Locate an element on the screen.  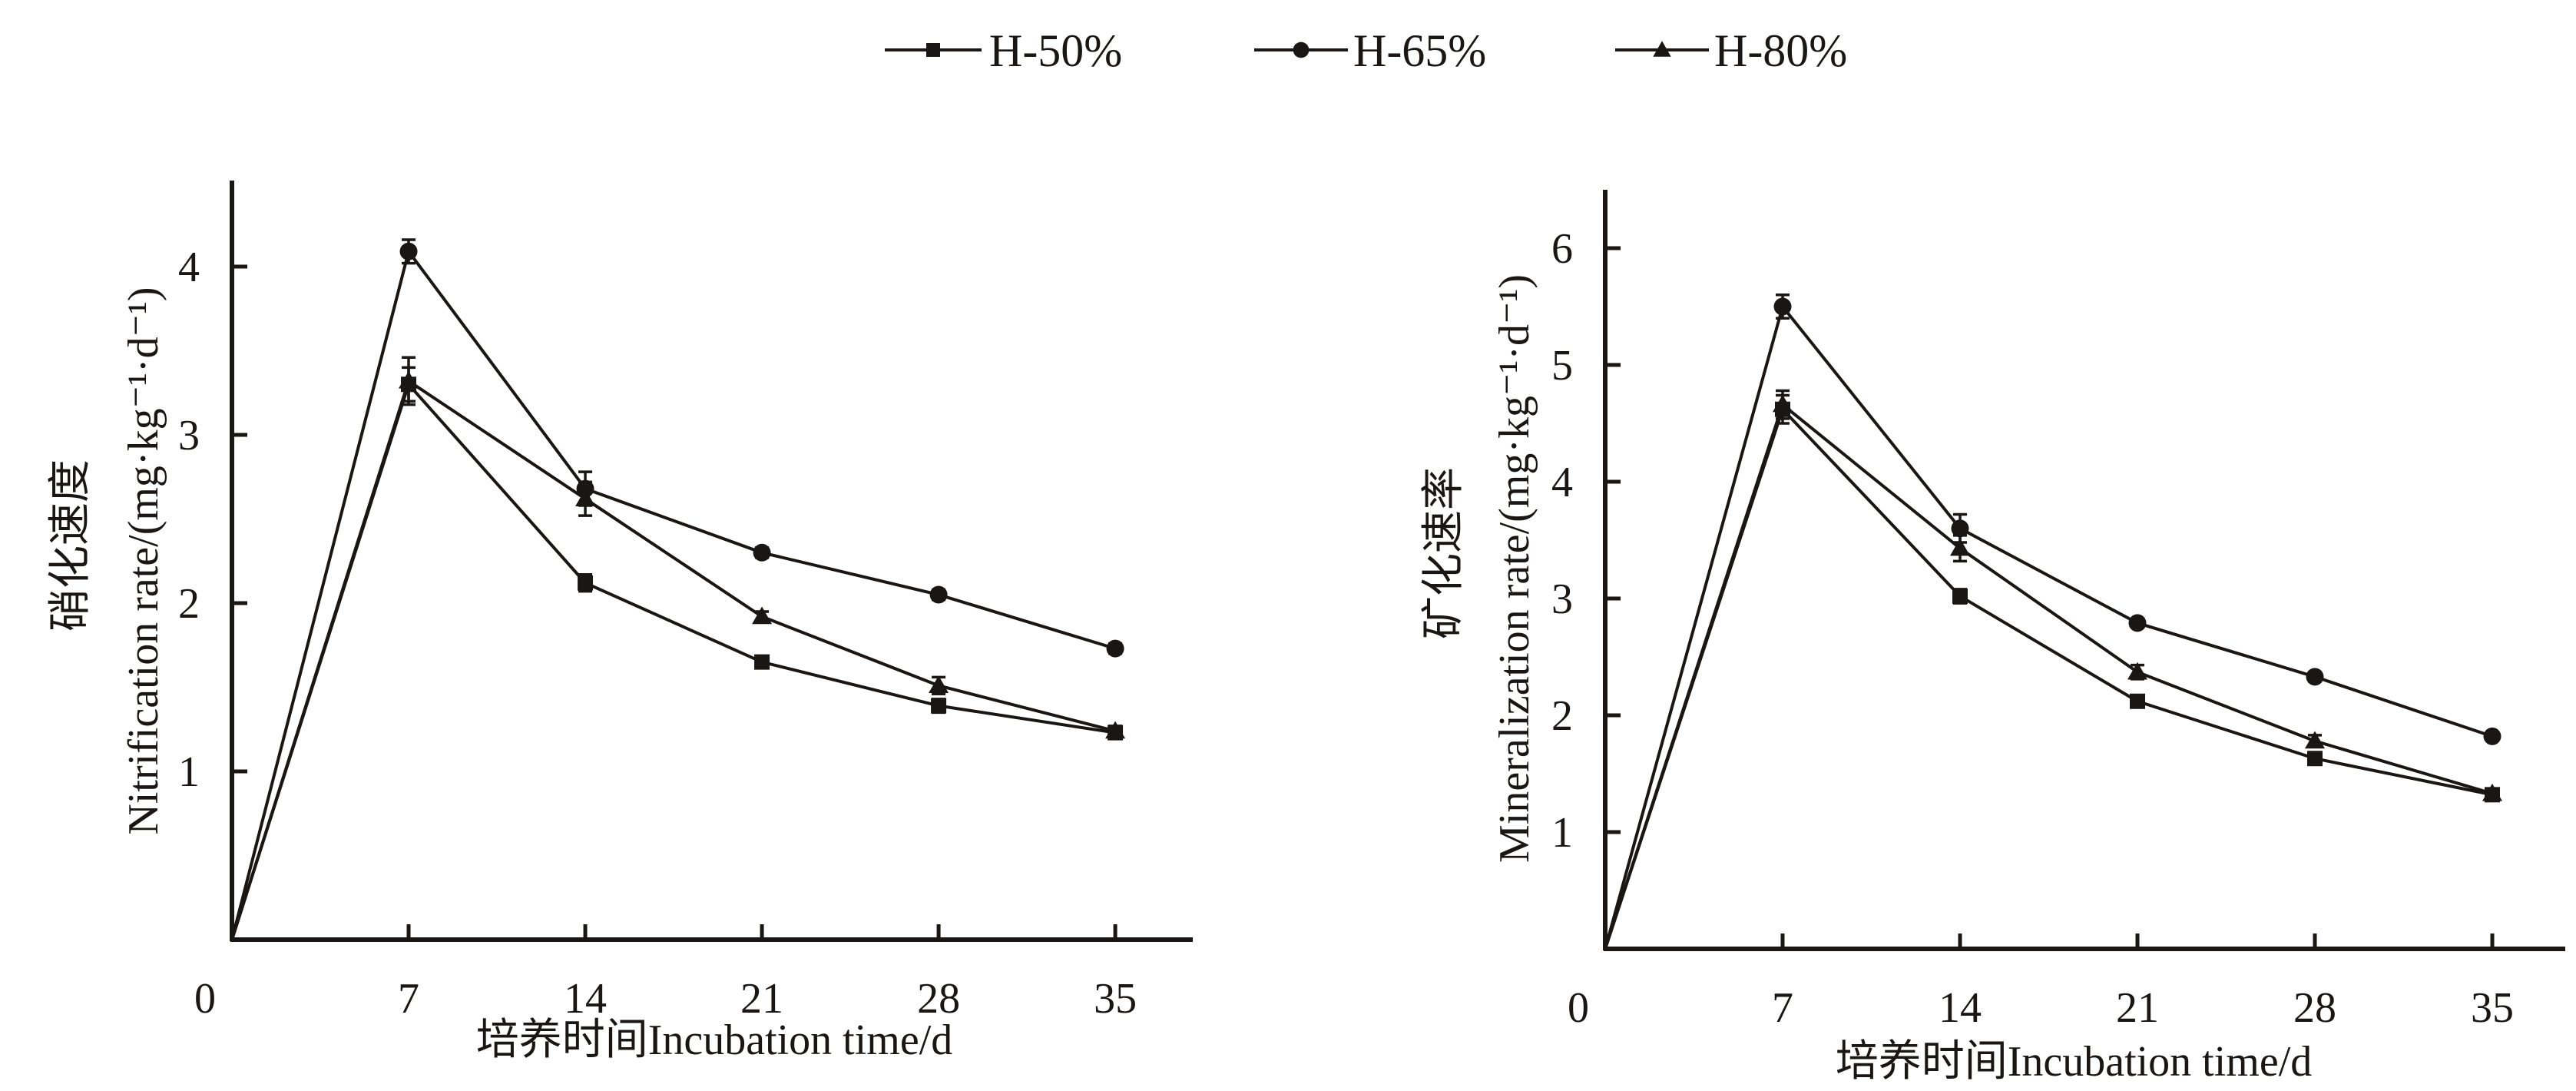
legend-item-h-65: H-65% is located at coordinates (1370, 50).